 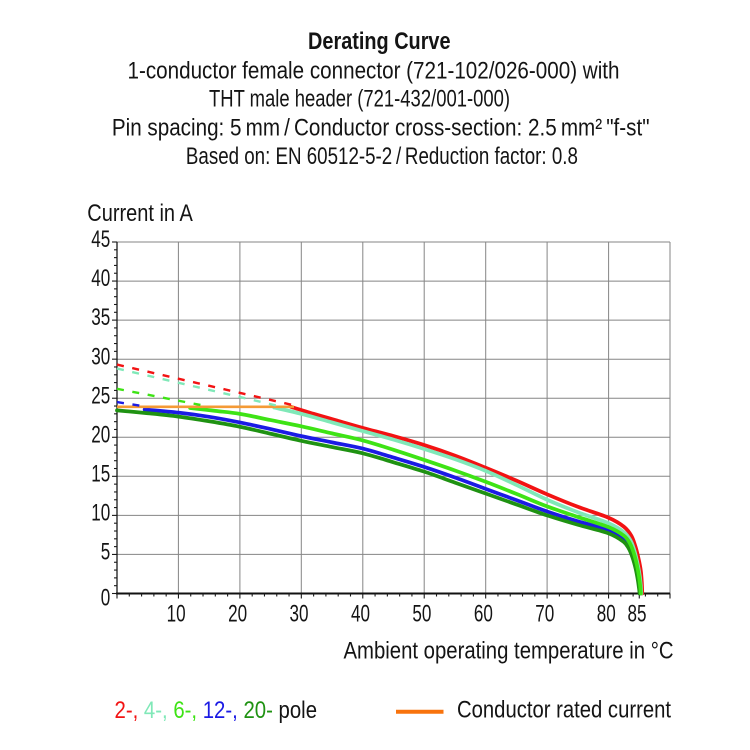 I want to click on svg-text: 5, so click(x=106, y=552).